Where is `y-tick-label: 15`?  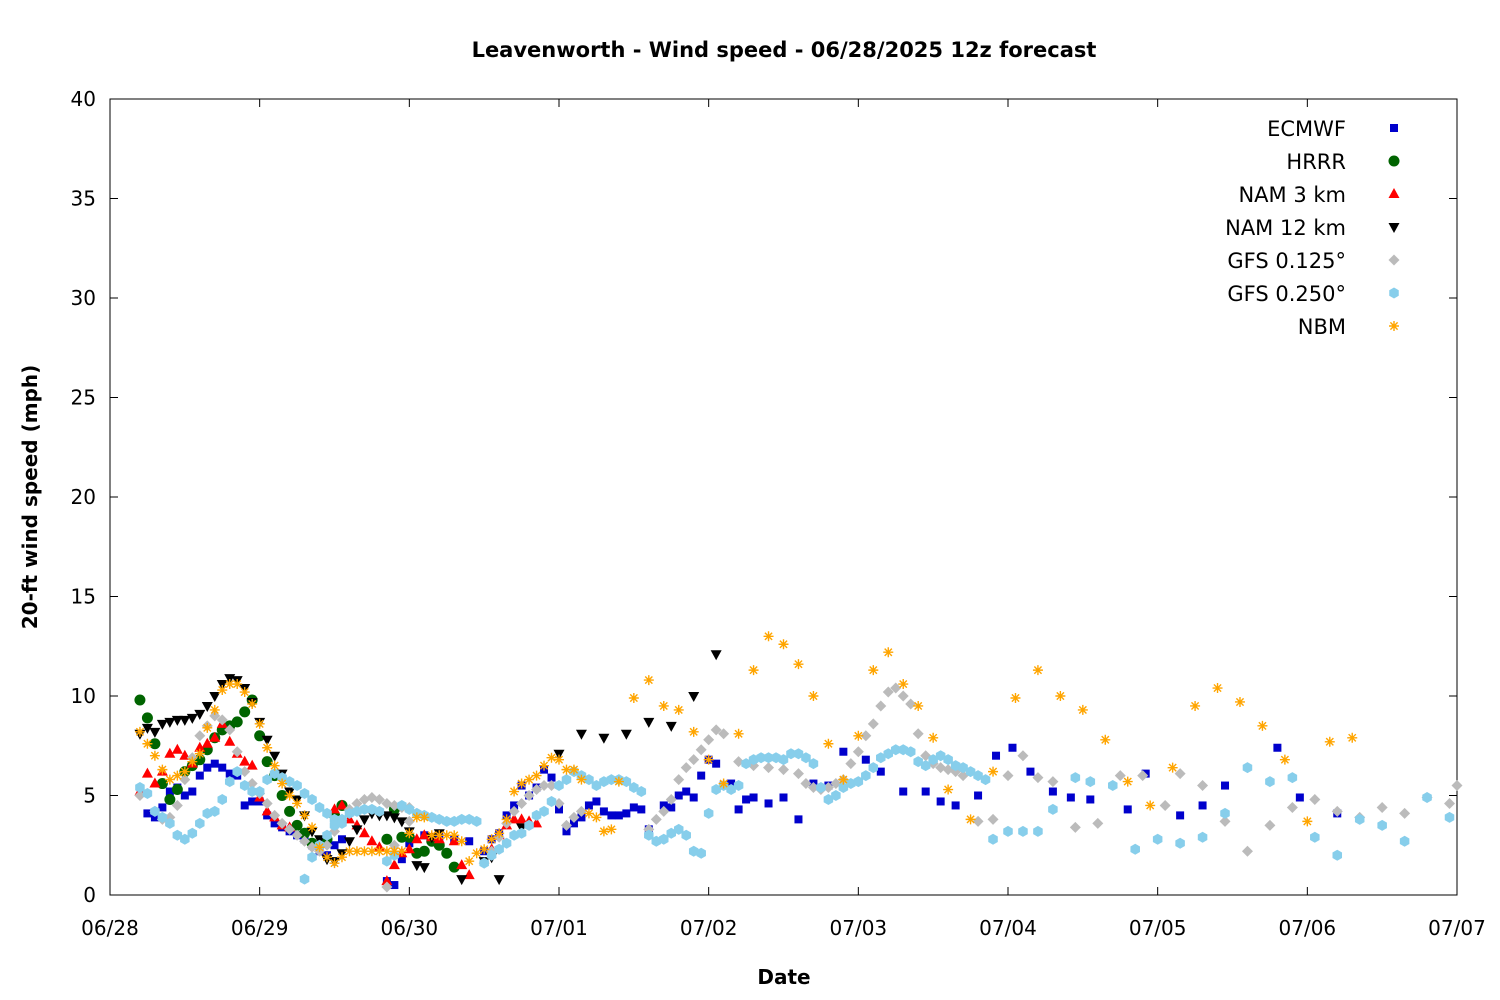
y-tick-label: 15 is located at coordinates (83, 597).